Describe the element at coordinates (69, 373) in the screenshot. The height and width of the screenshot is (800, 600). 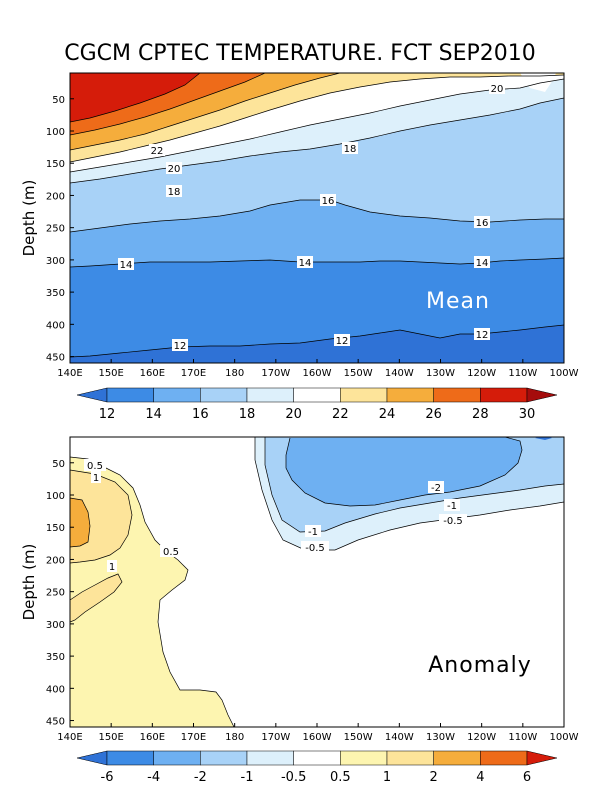
I see `mean-xtick-label: 140E` at that location.